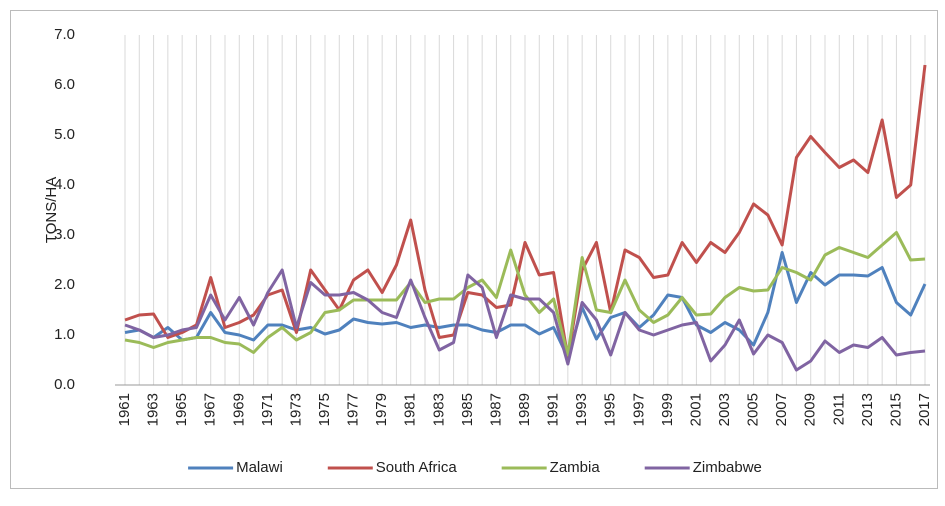 This screenshot has height=506, width=945. What do you see at coordinates (924, 409) in the screenshot?
I see `x-tick-label: 2017` at bounding box center [924, 409].